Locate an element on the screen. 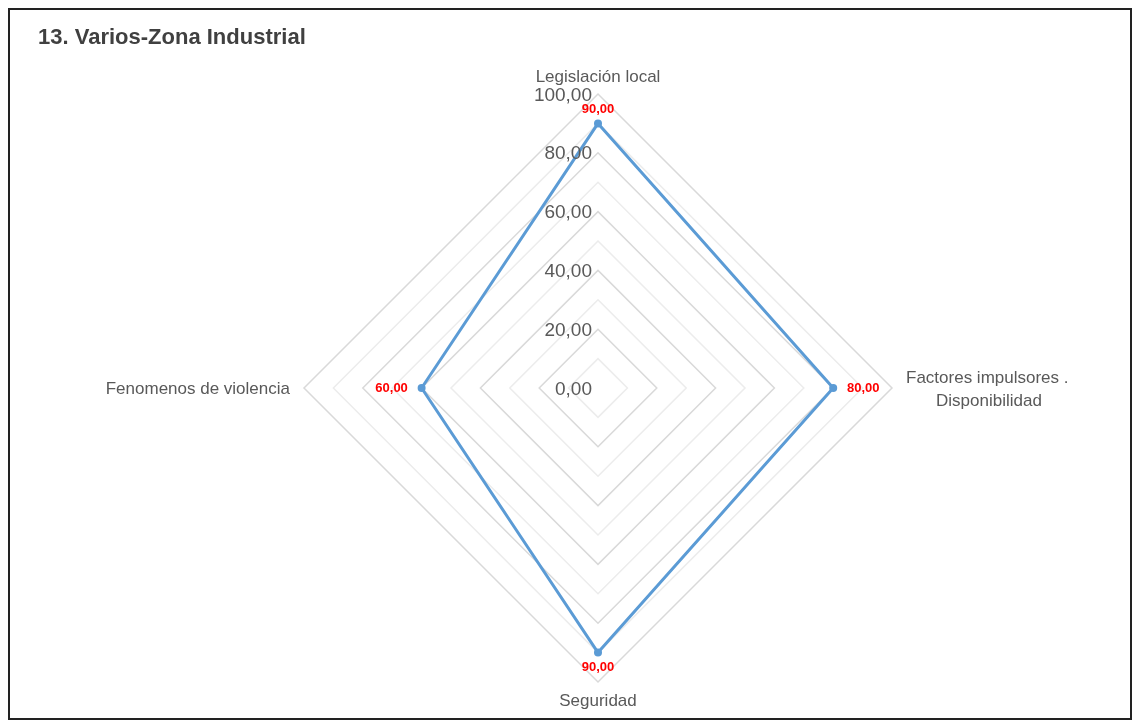 This screenshot has height=720, width=1140. spoke-label: Factores impulsores . Disponibilidad is located at coordinates (987, 389).